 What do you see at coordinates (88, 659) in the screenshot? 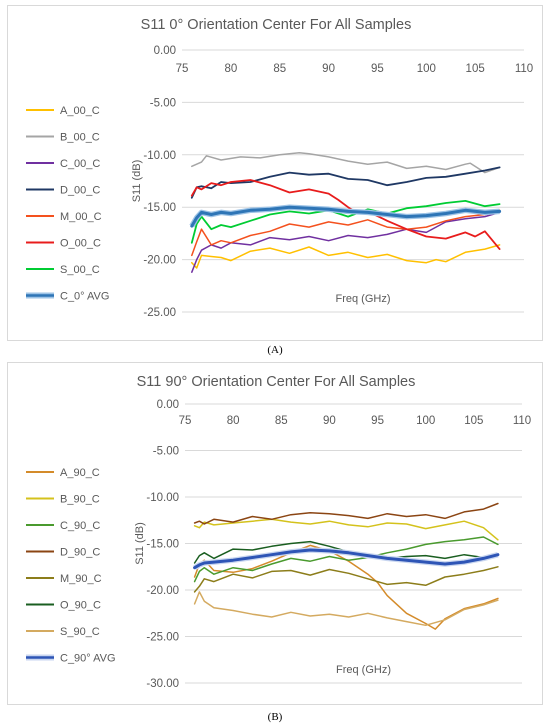
I see `legend-entry: C_90° AVG` at bounding box center [88, 659].